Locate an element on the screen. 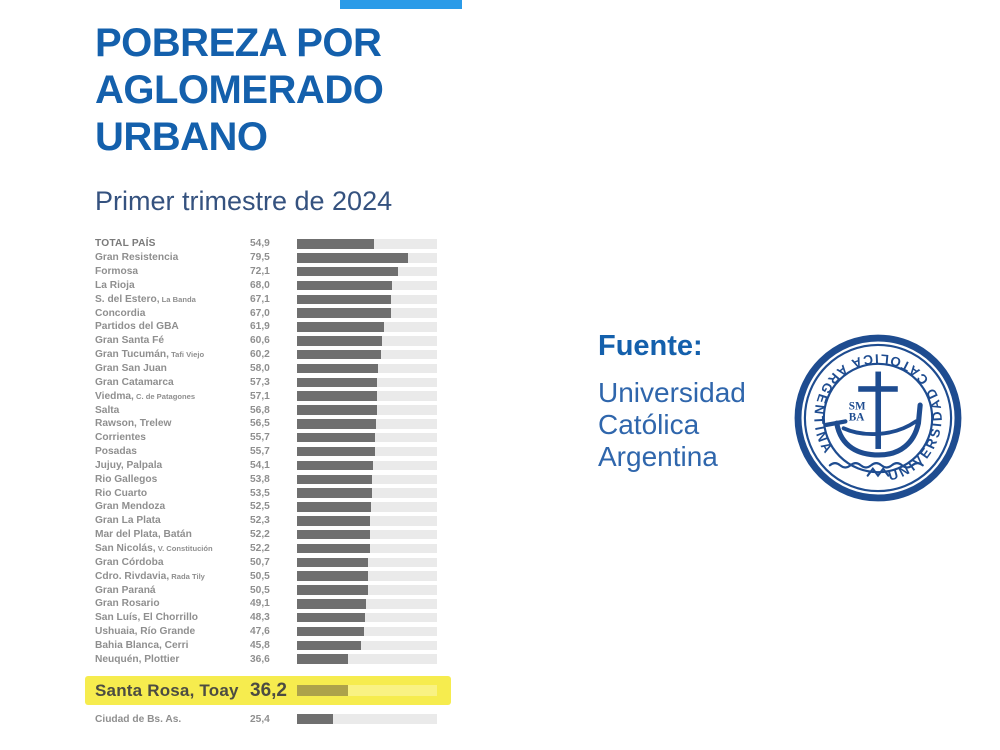 This screenshot has width=1000, height=750. row-label: Gran Mendoza is located at coordinates (130, 507).